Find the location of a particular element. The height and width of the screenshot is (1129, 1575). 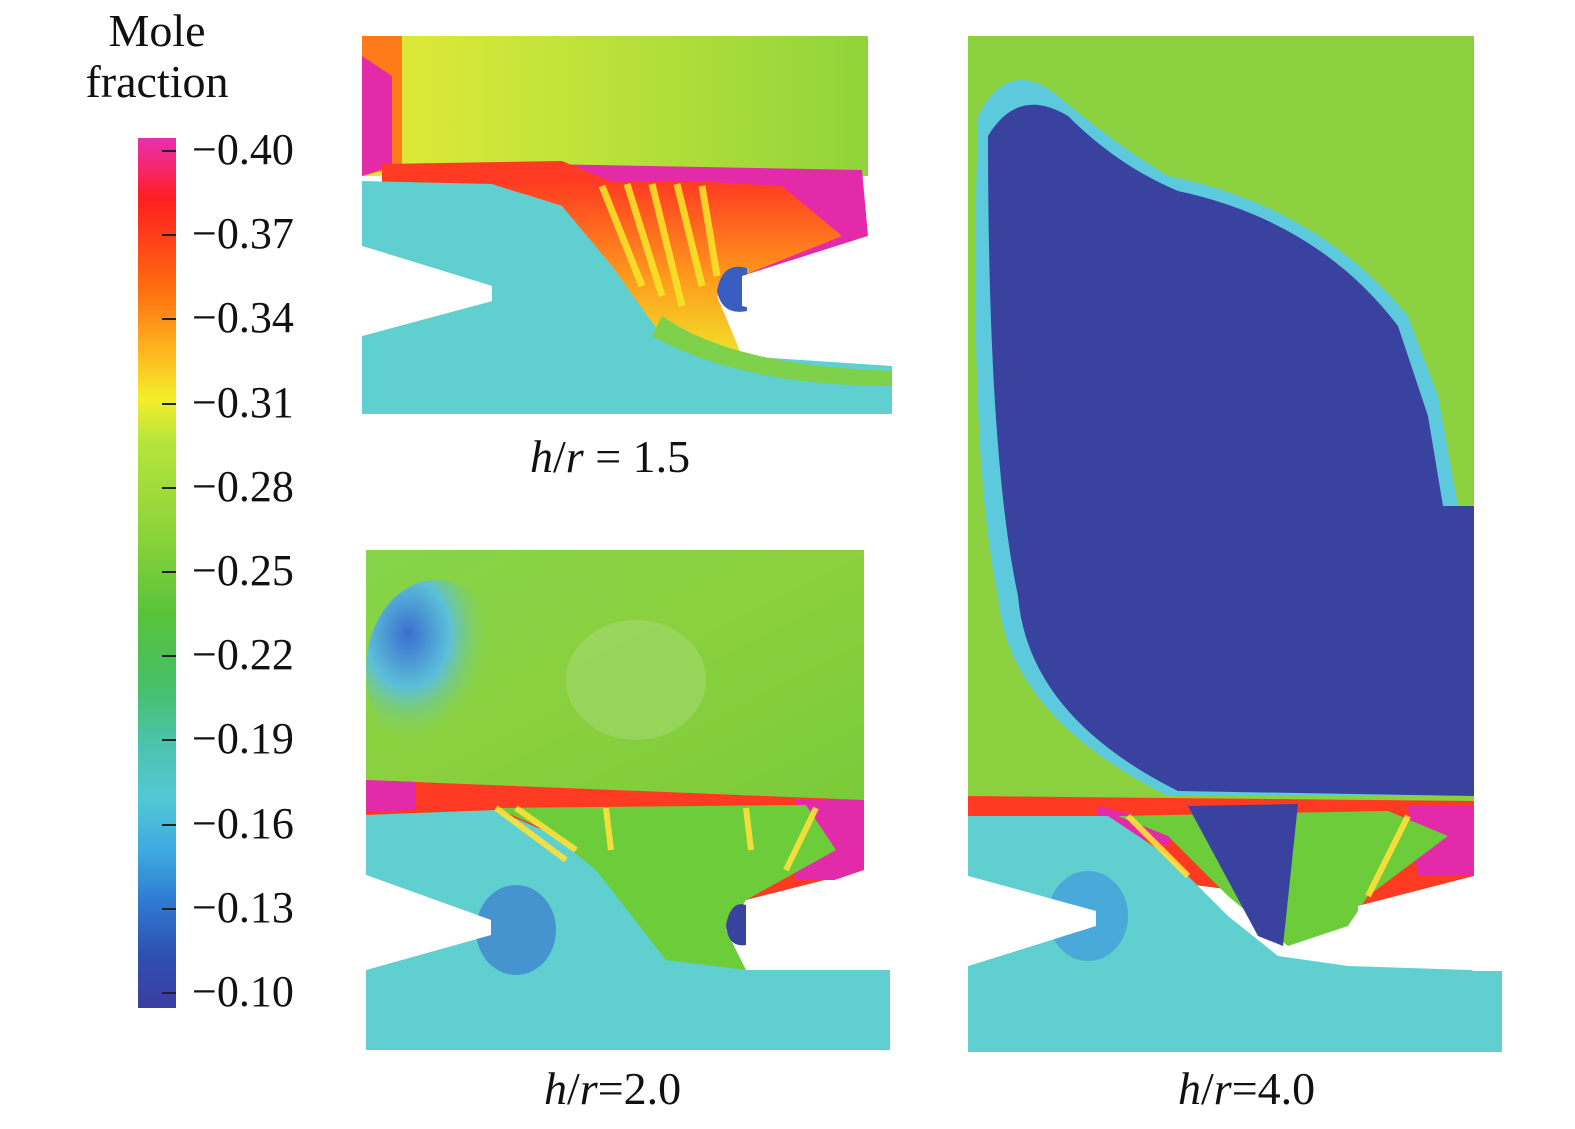

lower-region is located at coordinates (628, 930).